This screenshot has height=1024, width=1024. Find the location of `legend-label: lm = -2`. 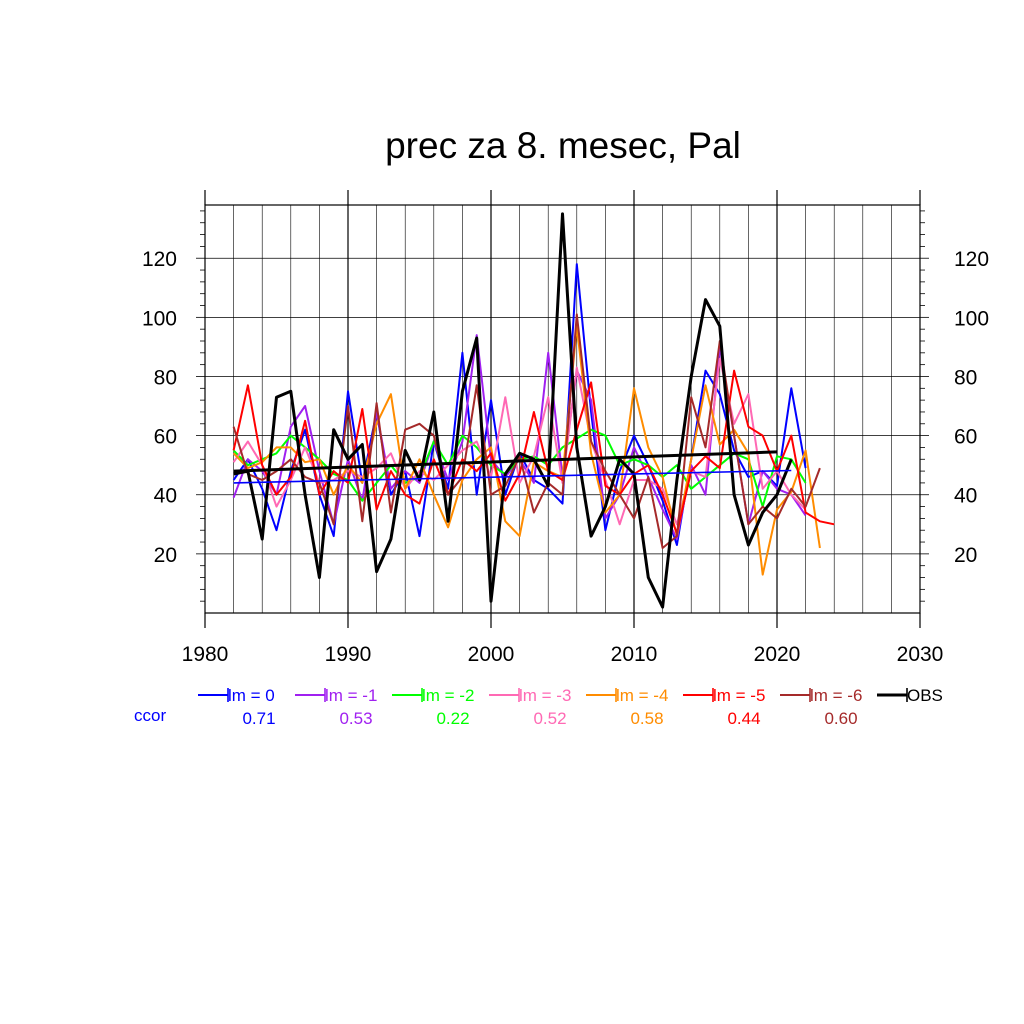

legend-label: lm = -2 is located at coordinates (448, 695).